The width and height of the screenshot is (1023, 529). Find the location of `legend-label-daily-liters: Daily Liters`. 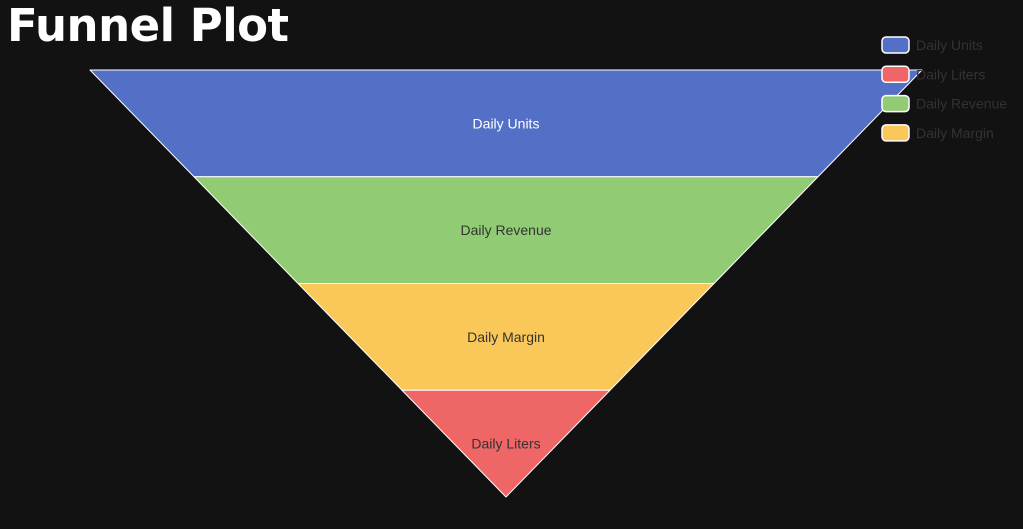

legend-label-daily-liters: Daily Liters is located at coordinates (950, 74).